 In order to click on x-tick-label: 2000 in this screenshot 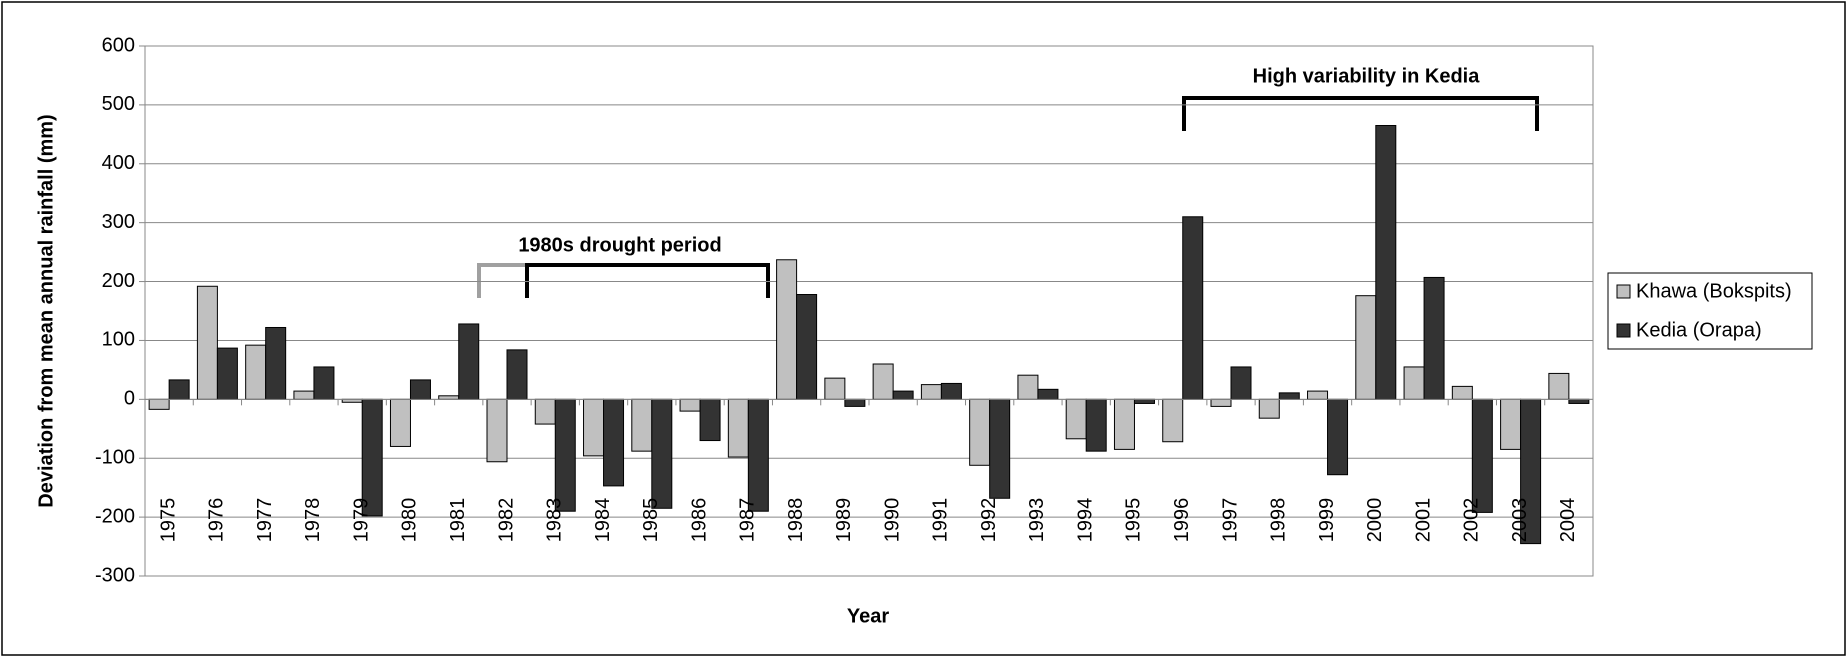, I will do `click(1375, 520)`.